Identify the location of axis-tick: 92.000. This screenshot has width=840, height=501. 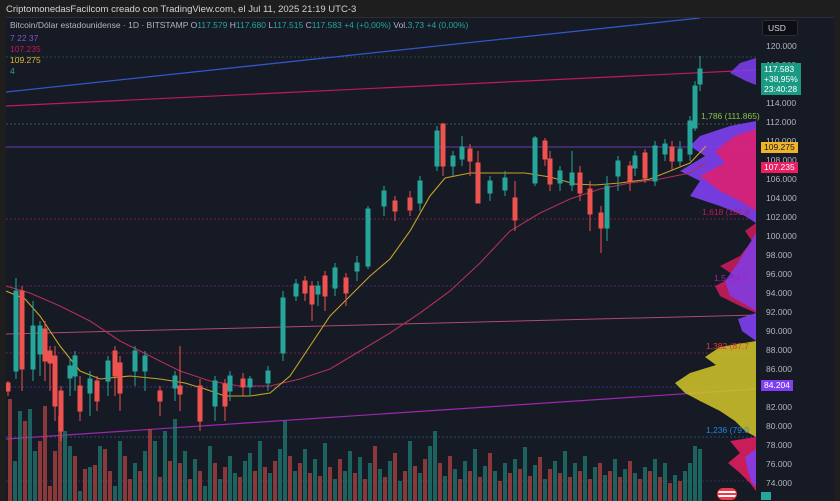
(779, 312).